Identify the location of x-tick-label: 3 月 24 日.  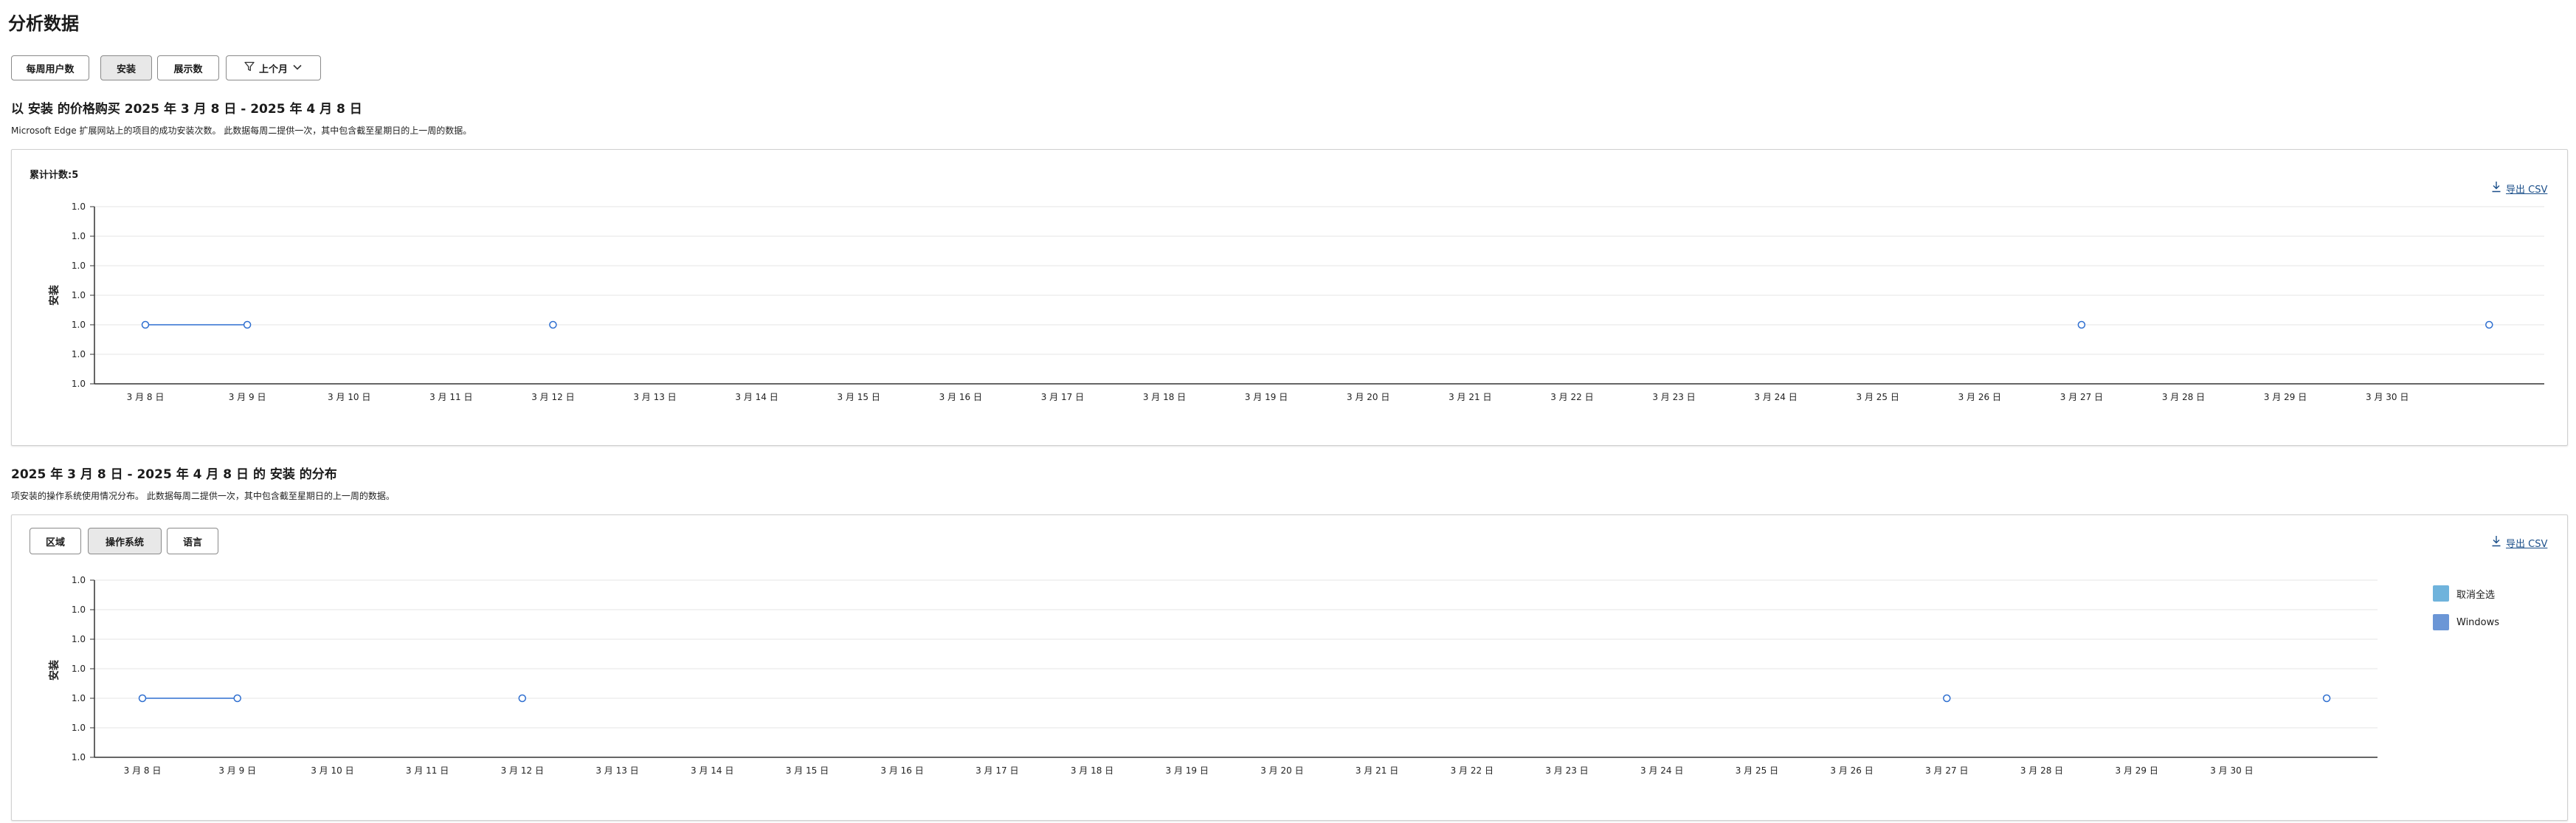
(1775, 397).